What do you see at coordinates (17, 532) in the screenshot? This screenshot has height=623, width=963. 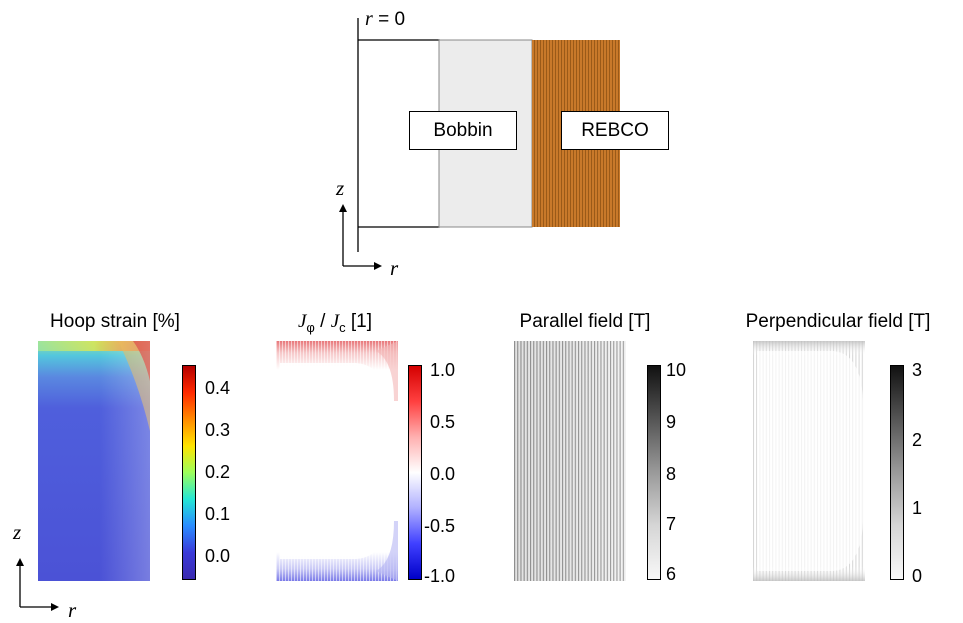 I see `bottom-z-label: z` at bounding box center [17, 532].